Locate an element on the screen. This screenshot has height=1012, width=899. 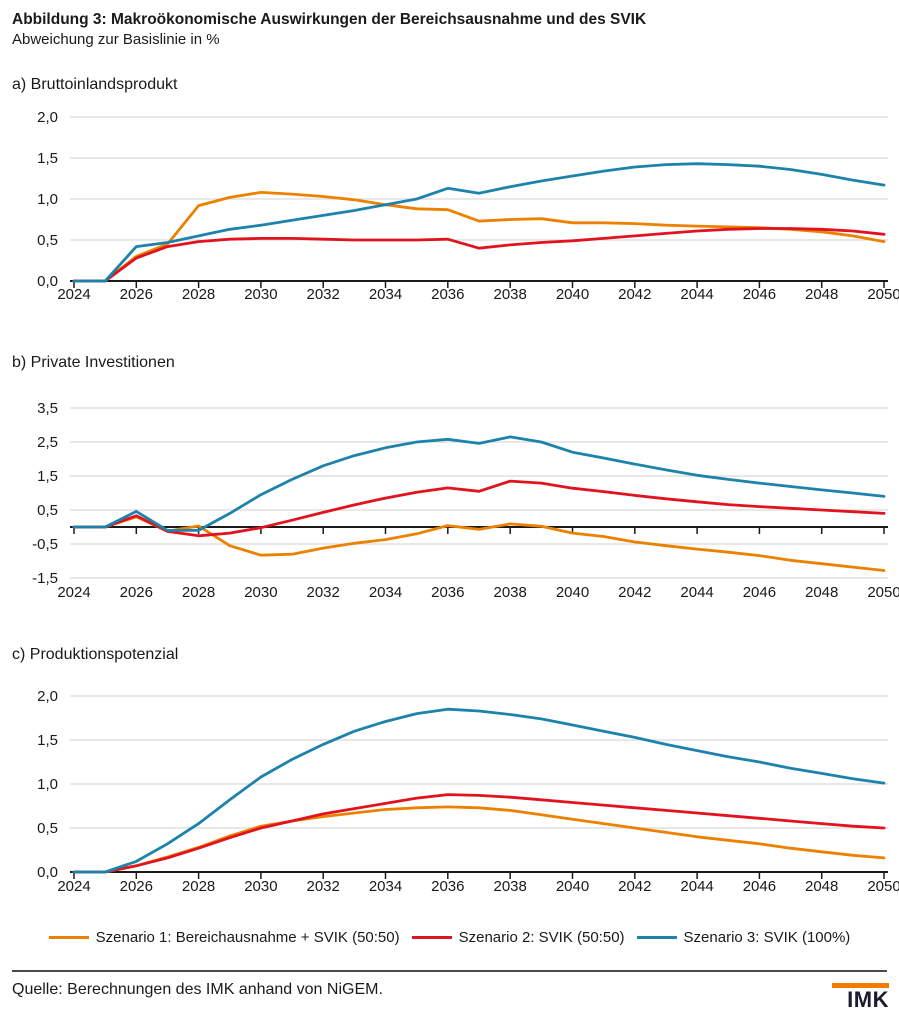
legend-item-szenario2: Szenario 2: SVIK (50:50) is located at coordinates (518, 937).